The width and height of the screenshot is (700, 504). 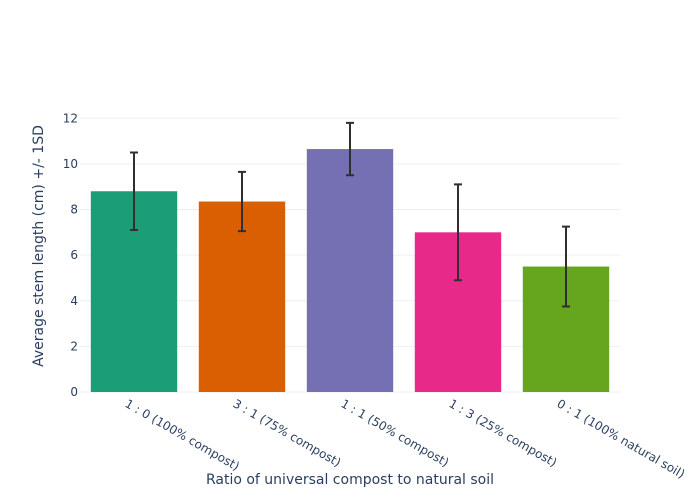 What do you see at coordinates (74, 346) in the screenshot?
I see `y-tick-label: 2` at bounding box center [74, 346].